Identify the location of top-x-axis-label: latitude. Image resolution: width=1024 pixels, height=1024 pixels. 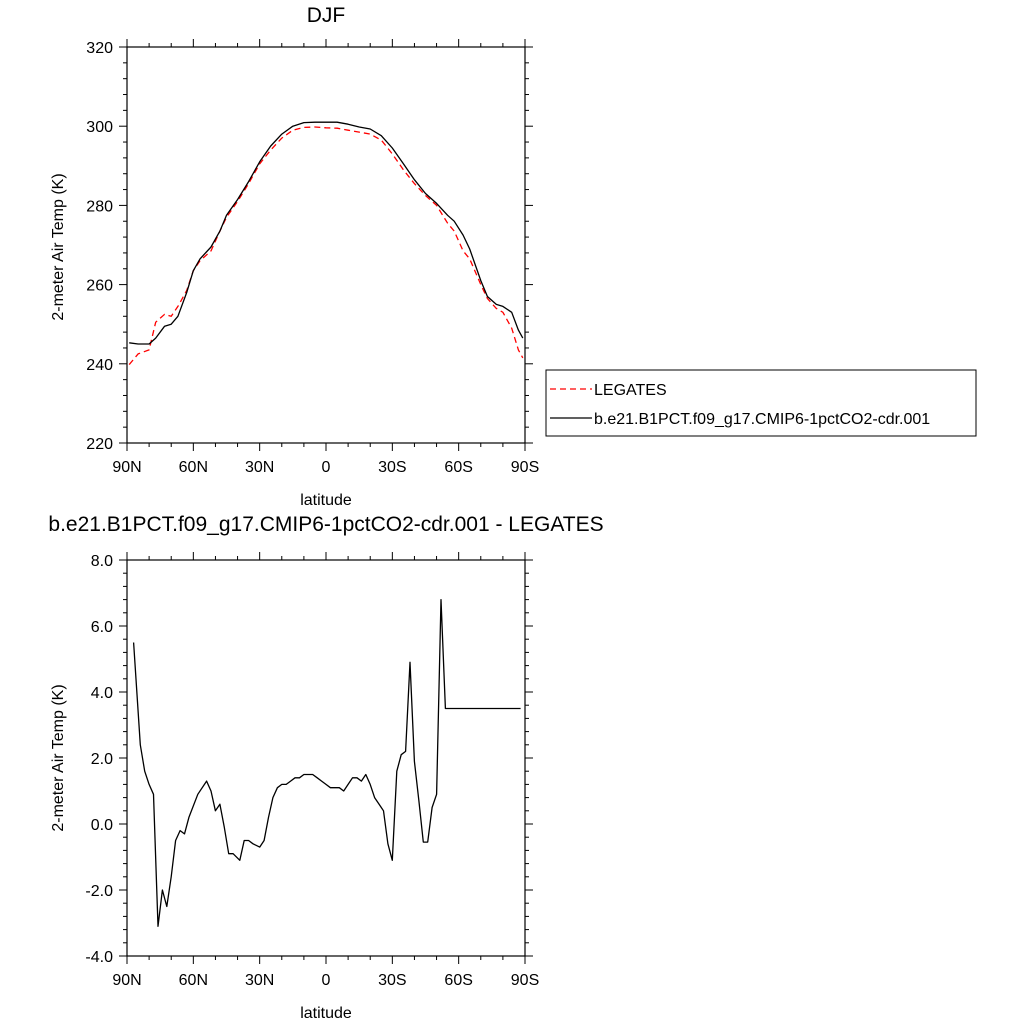
(326, 500).